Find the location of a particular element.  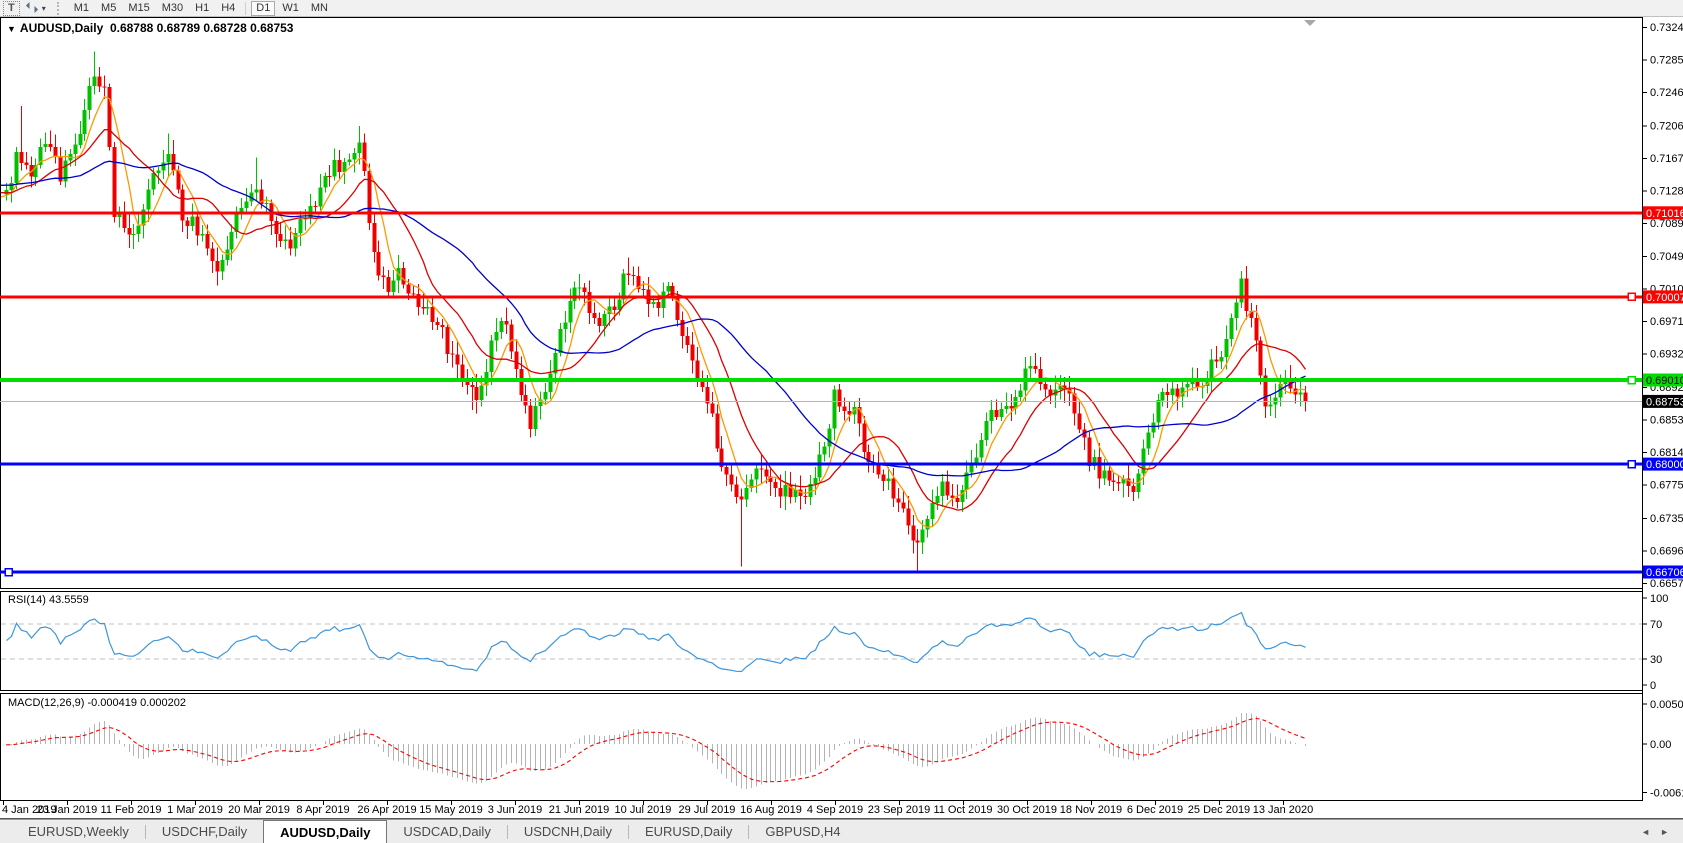

rsi-indicator-label: RSI(14) 43.5559 is located at coordinates (48, 600).